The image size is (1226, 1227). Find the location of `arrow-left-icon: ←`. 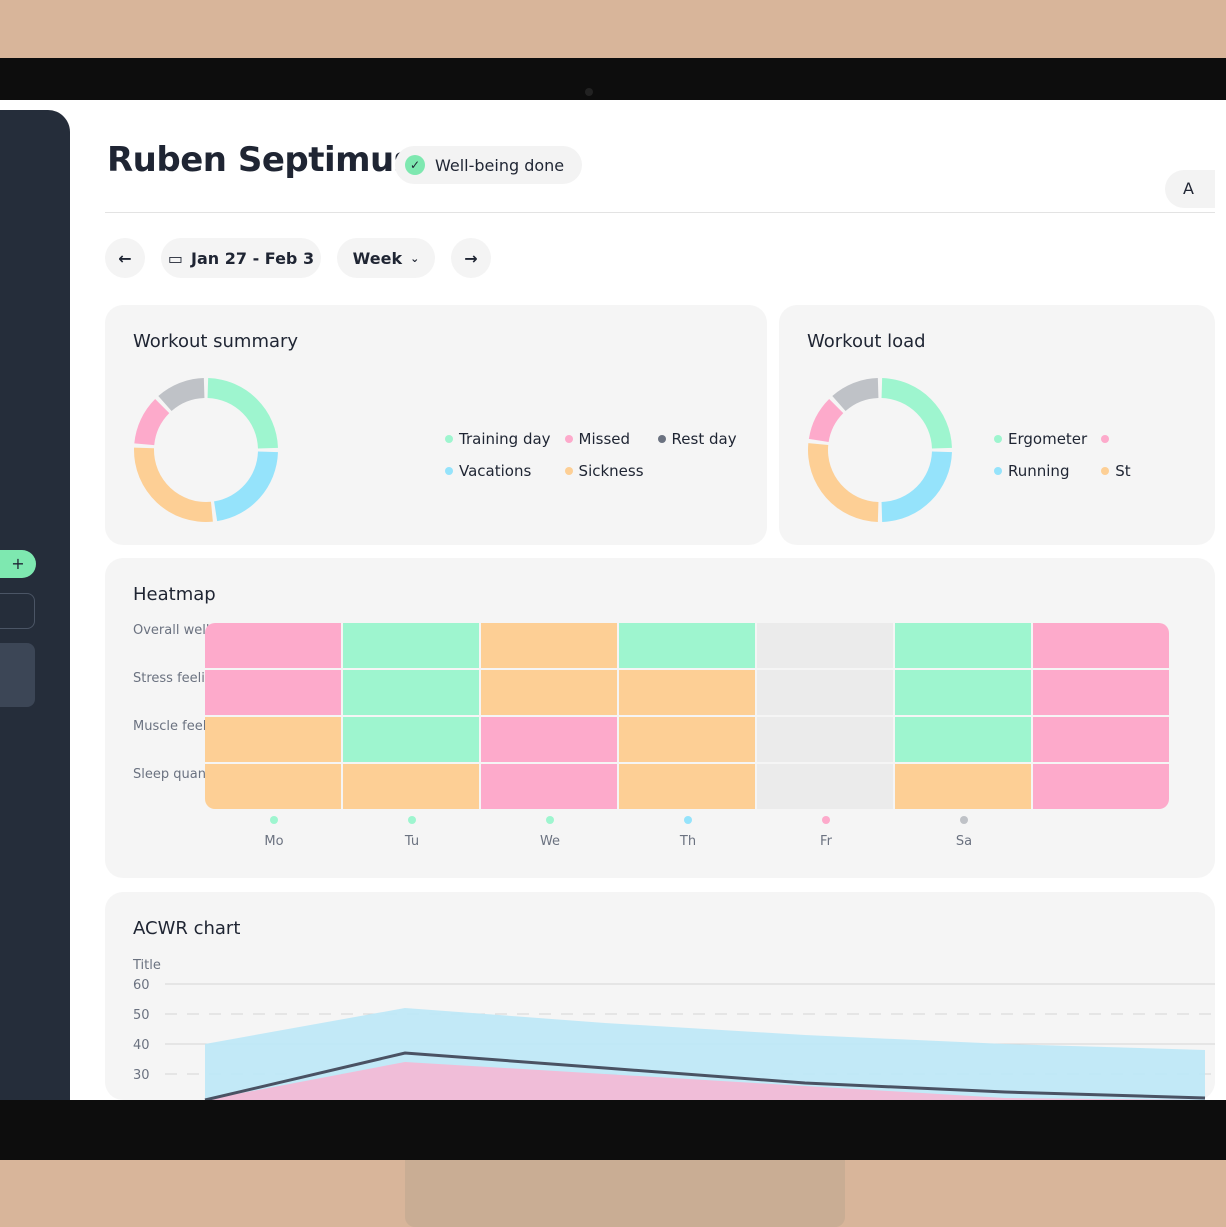

arrow-left-icon: ← is located at coordinates (125, 258).